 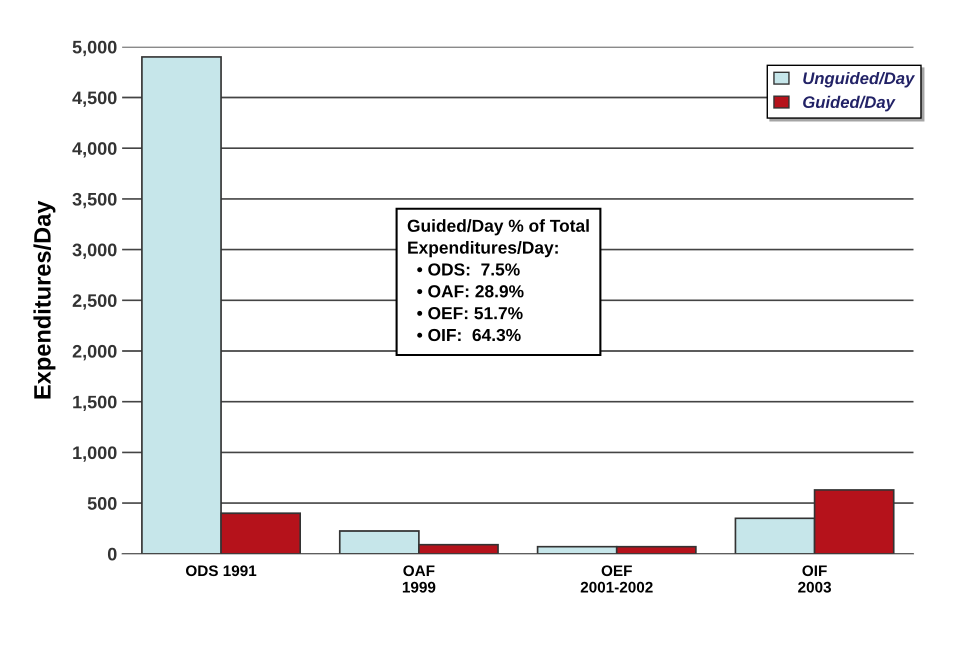 What do you see at coordinates (94, 150) in the screenshot?
I see `y-tick-label: 4,000` at bounding box center [94, 150].